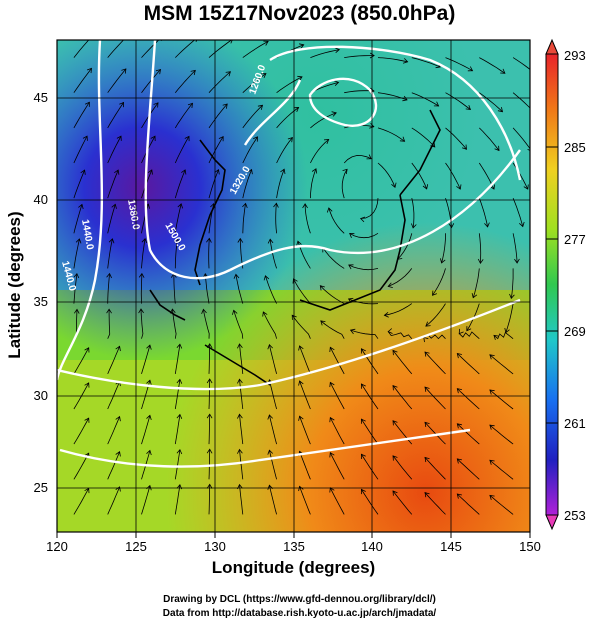  I want to click on x-tick-label: 125, so click(136, 546).